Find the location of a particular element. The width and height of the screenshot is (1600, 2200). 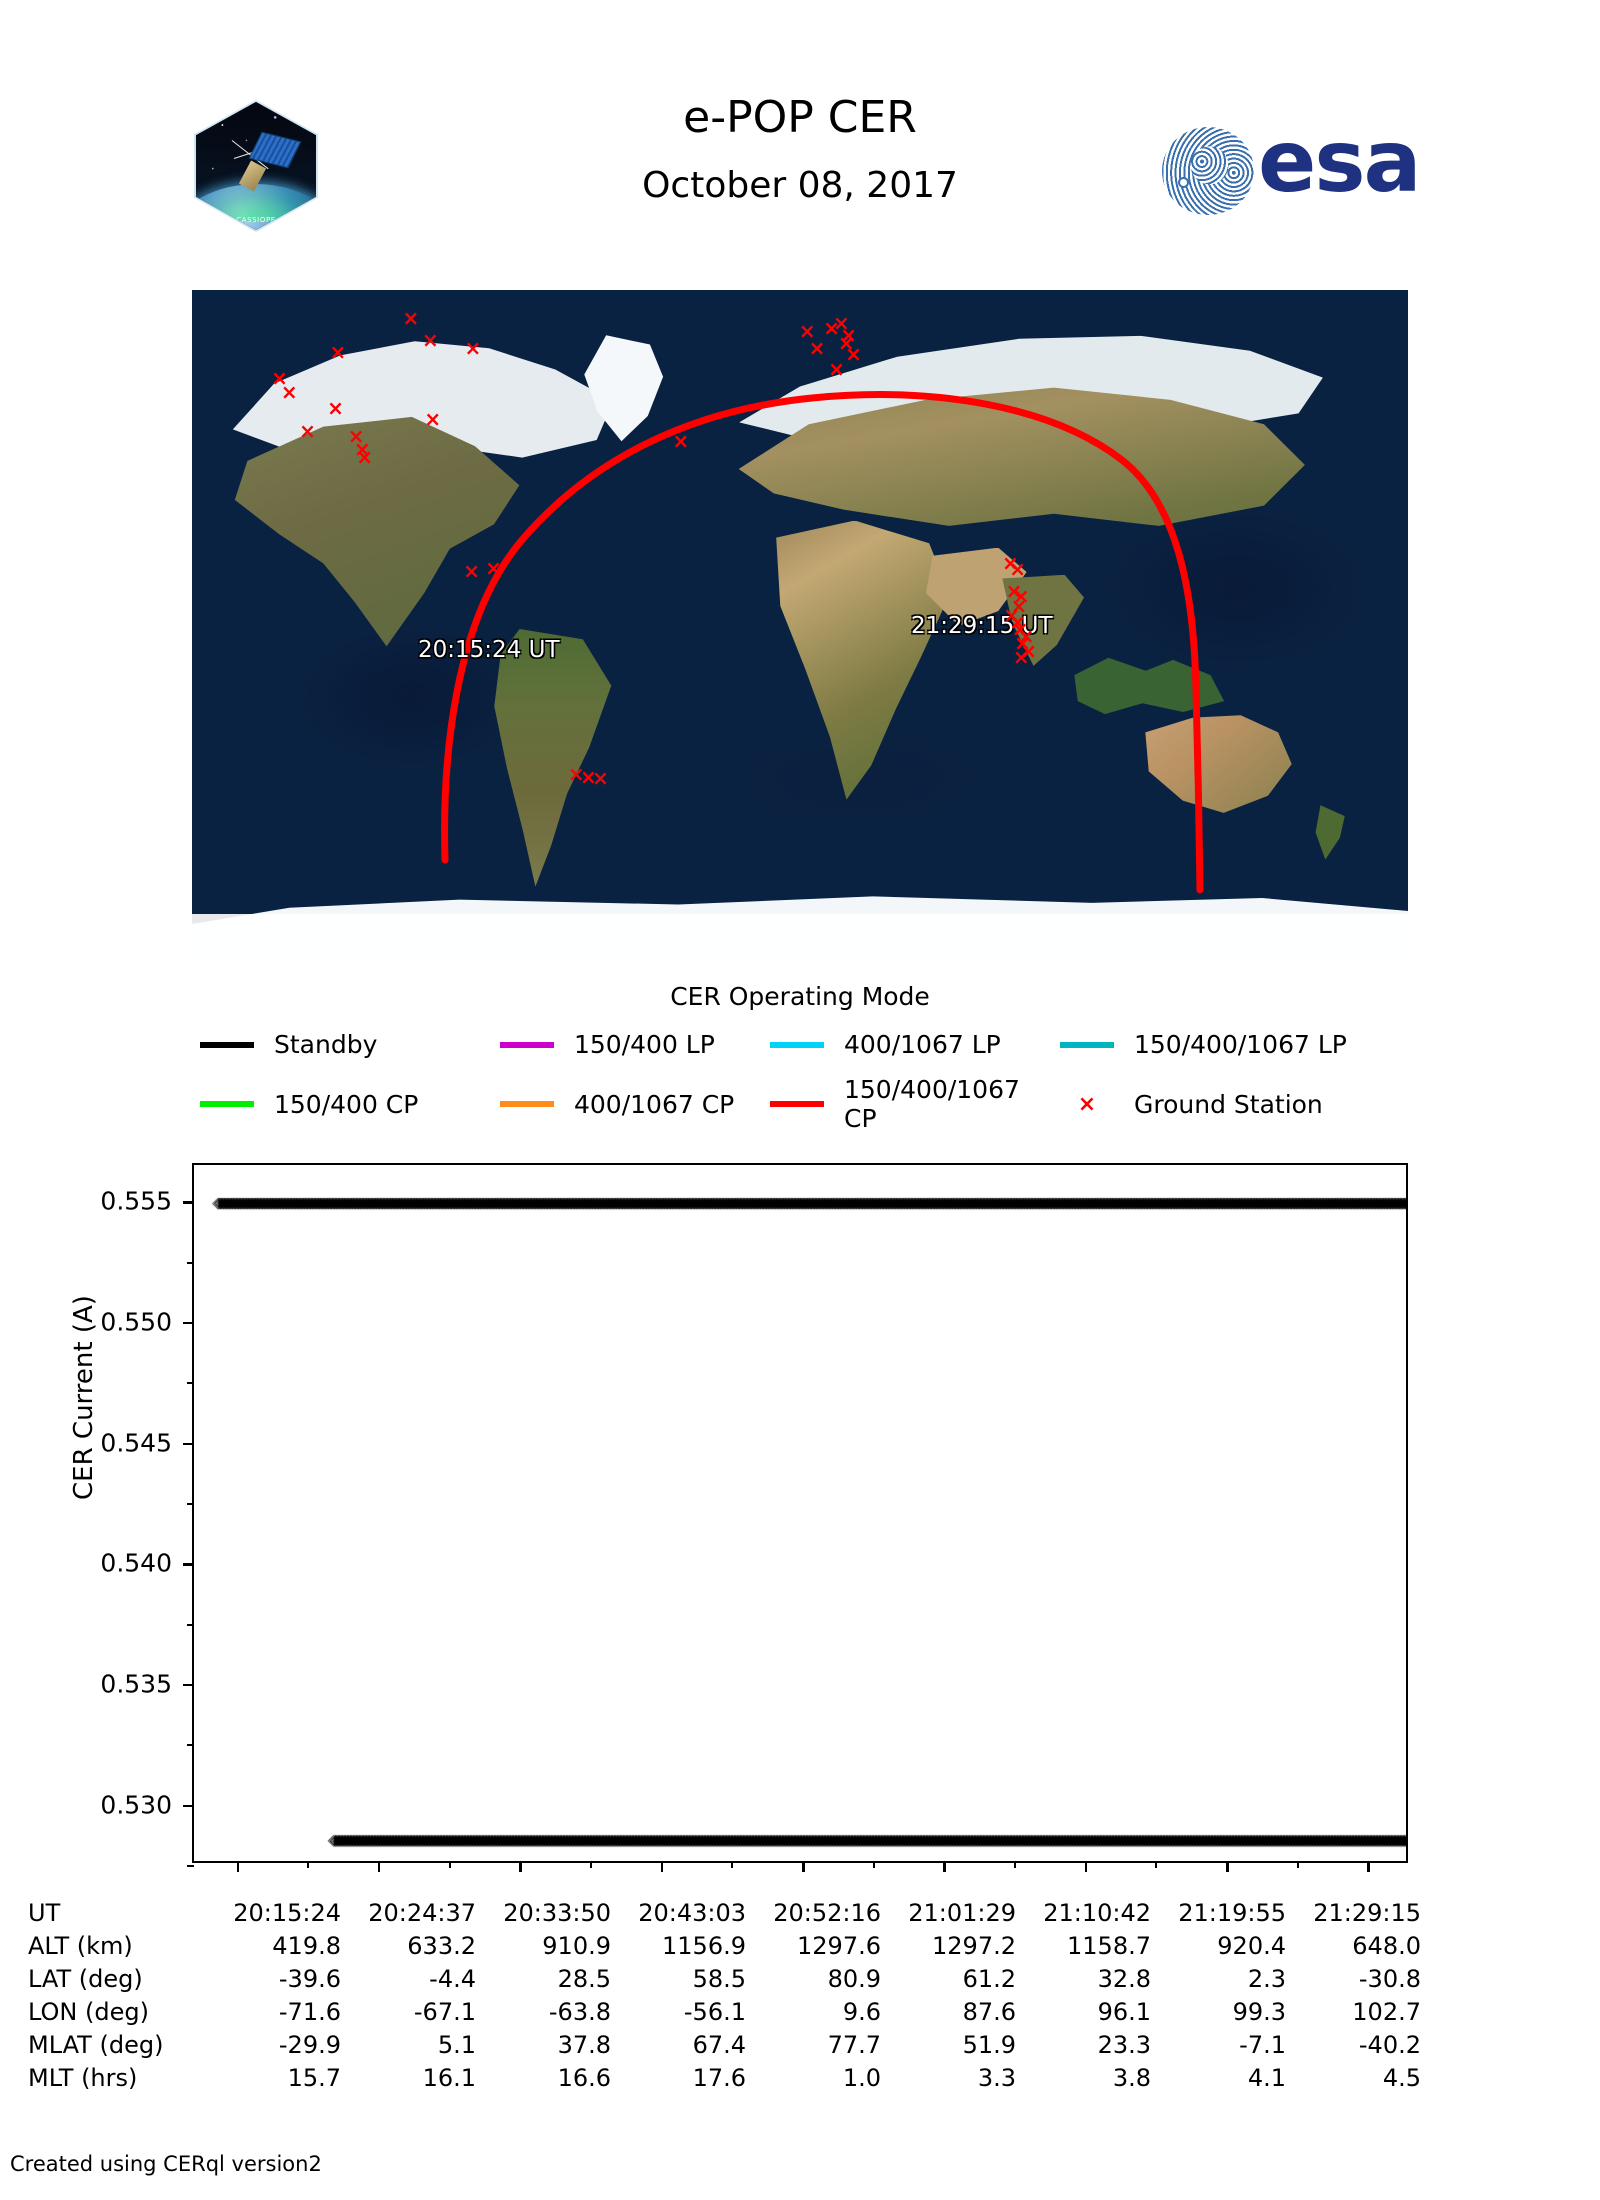

legend-item: 150/400/1067 LP is located at coordinates (1225, 1044).